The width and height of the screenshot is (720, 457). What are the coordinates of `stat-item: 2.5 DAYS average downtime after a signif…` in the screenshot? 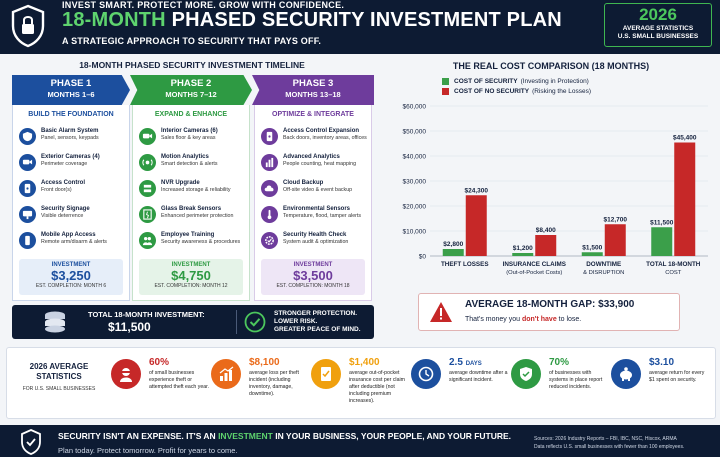 It's located at (462, 386).